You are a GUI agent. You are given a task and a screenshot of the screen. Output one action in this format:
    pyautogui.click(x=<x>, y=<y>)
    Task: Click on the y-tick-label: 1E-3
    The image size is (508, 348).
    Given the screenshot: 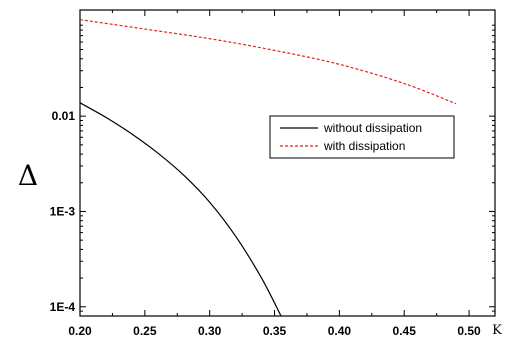 What is the action you would take?
    pyautogui.click(x=63, y=211)
    